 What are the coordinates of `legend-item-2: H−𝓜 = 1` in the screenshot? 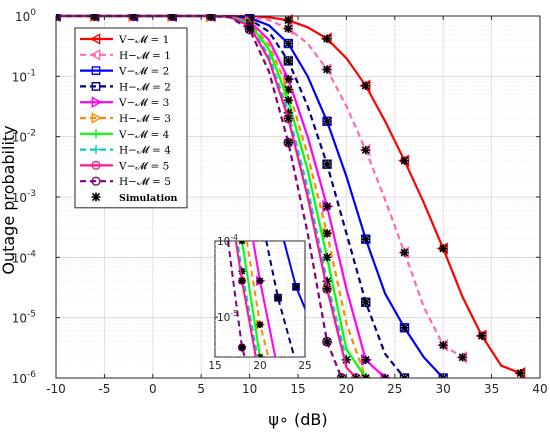 It's located at (125, 55).